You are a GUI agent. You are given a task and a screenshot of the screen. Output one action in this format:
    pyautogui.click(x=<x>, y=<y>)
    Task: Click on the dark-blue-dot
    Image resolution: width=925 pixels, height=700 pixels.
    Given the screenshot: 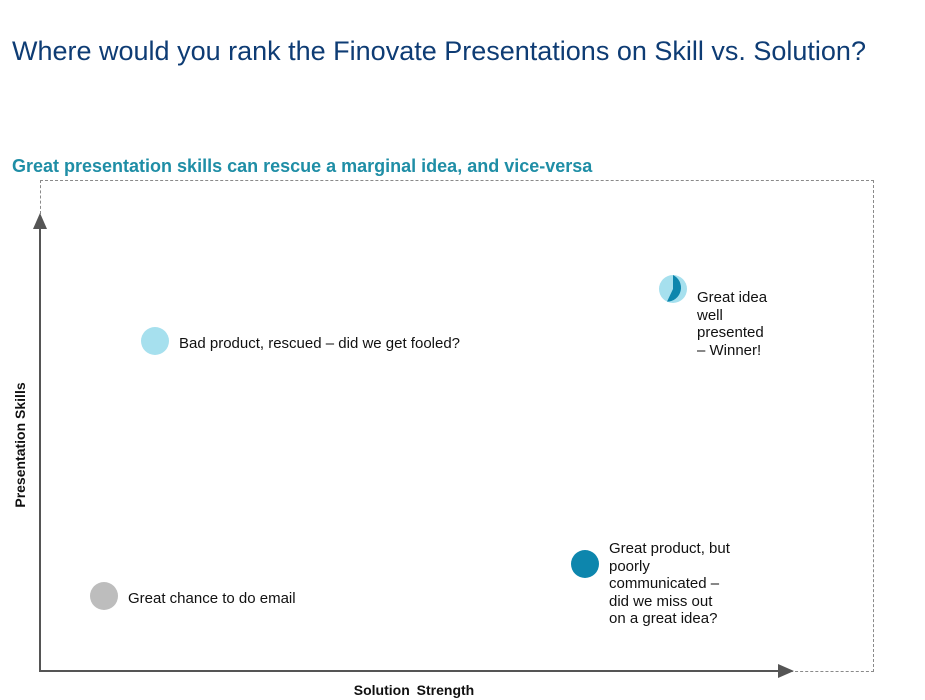 What is the action you would take?
    pyautogui.click(x=585, y=564)
    